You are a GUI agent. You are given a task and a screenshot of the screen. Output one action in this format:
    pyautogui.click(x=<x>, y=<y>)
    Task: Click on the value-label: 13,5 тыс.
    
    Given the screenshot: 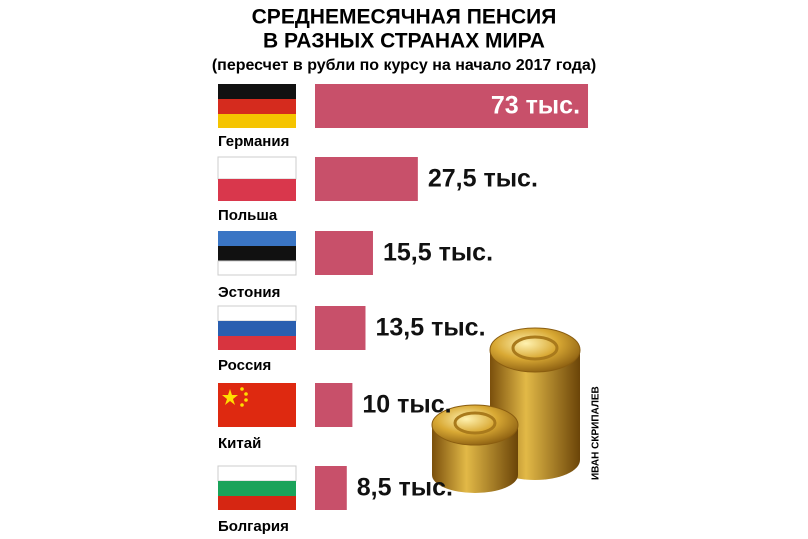 What is the action you would take?
    pyautogui.click(x=430, y=328)
    